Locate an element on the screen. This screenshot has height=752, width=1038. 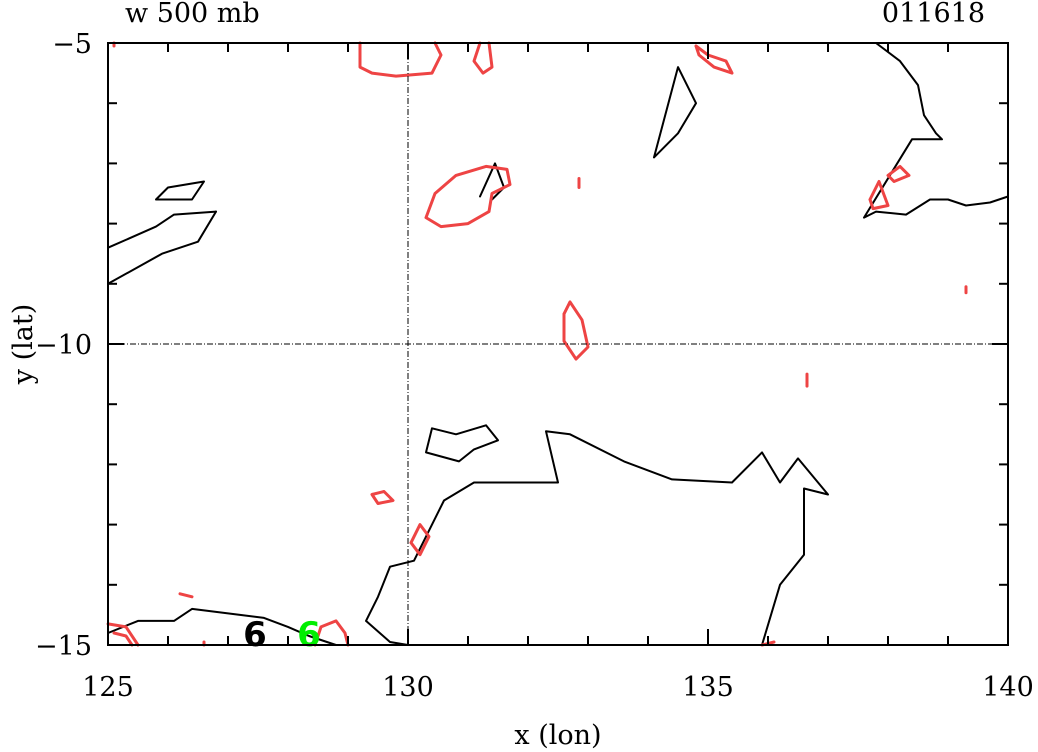
x-tick-label: 125 is located at coordinates (108, 687).